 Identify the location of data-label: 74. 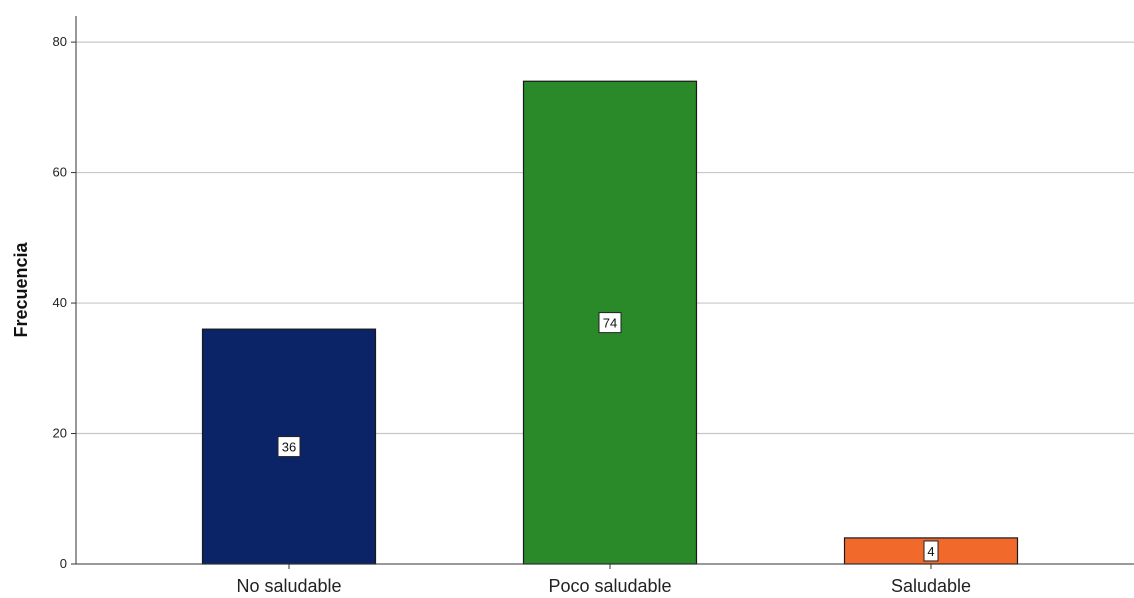
(610, 323).